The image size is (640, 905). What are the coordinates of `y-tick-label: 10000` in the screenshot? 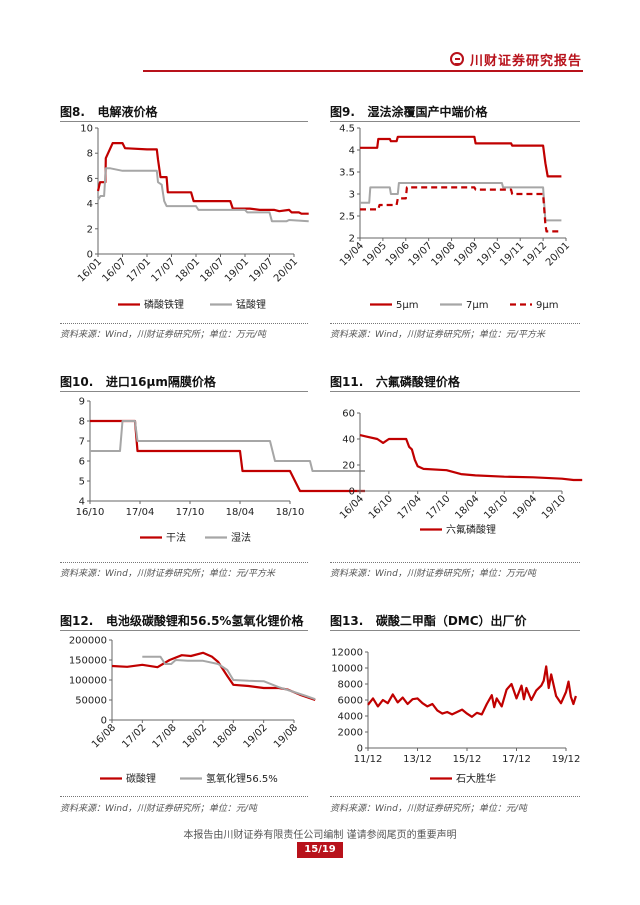 It's located at (347, 669).